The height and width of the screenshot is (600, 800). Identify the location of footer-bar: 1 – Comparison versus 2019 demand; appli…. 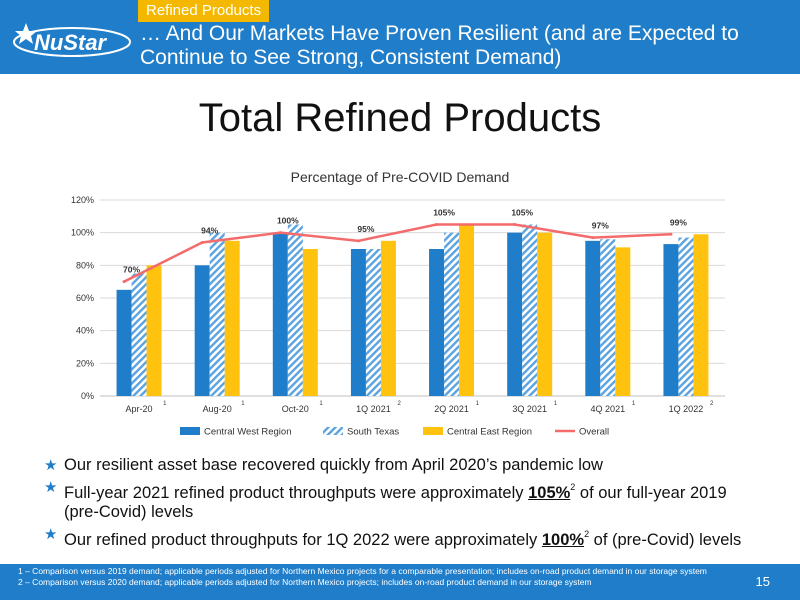
(400, 582).